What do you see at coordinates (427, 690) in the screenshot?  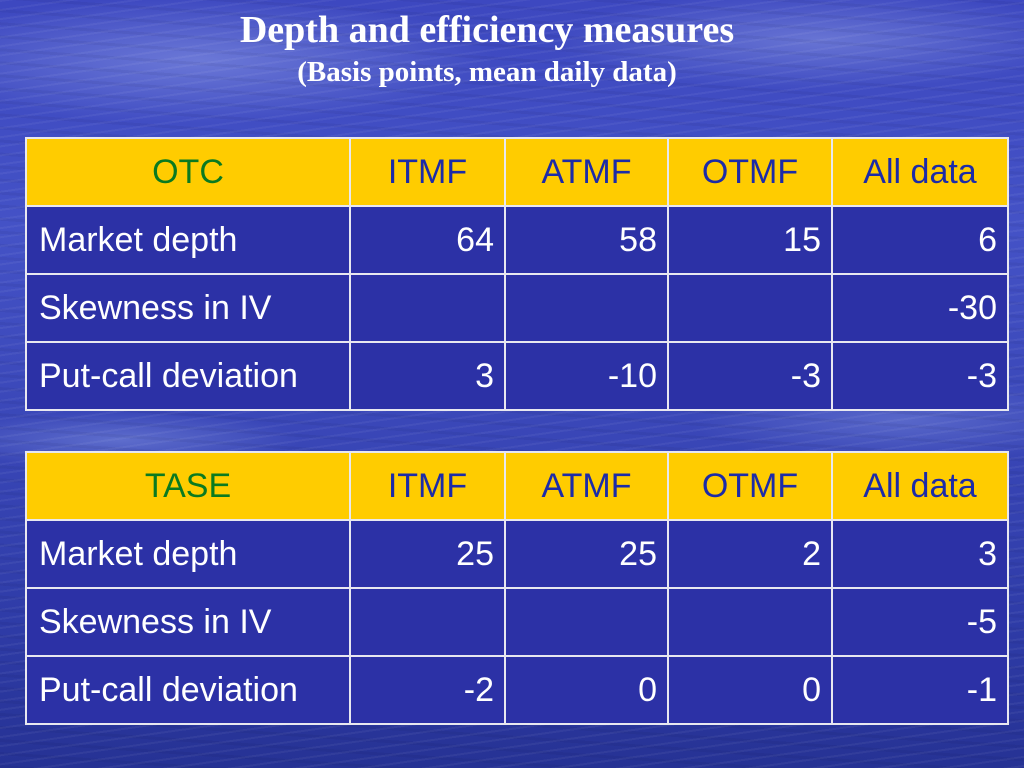 I see `table-cell: -2` at bounding box center [427, 690].